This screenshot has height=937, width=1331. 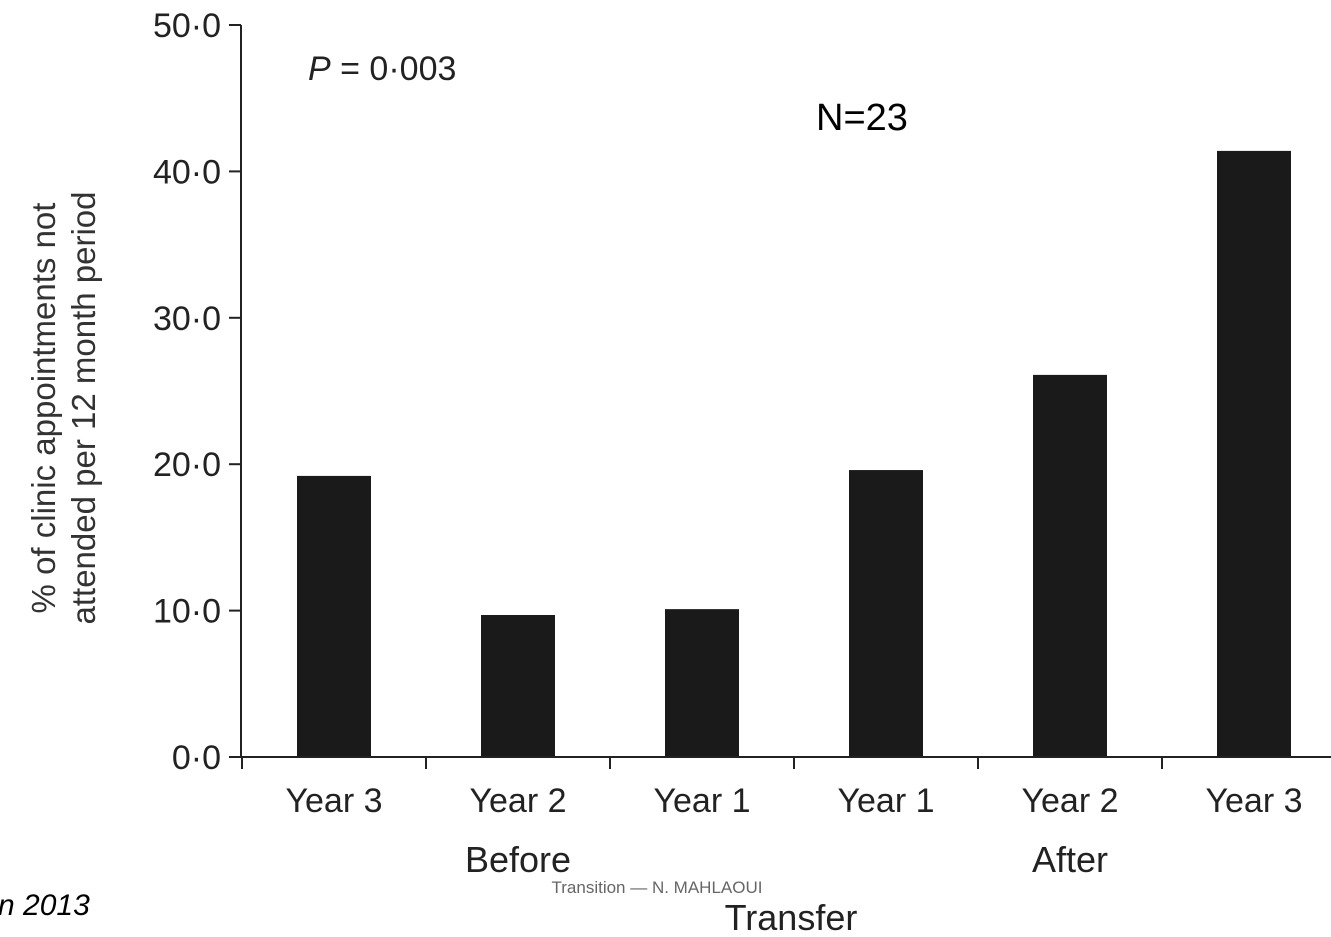 I want to click on y-tick-label: 20·0, so click(x=187, y=465).